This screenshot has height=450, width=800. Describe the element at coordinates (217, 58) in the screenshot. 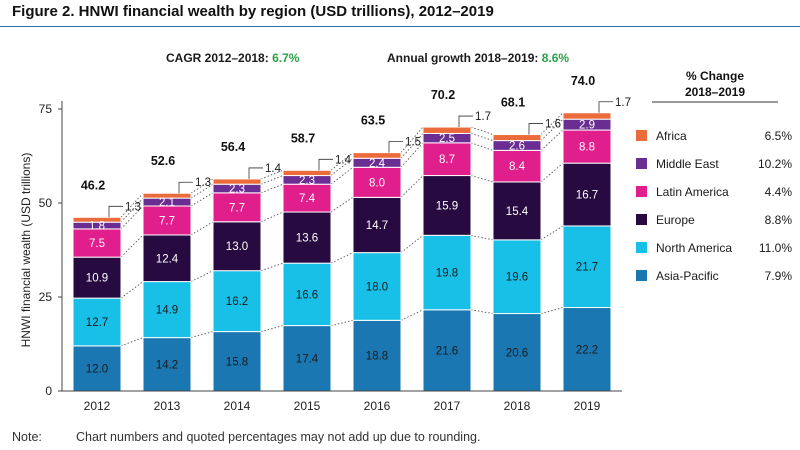

I see `cagr-label-text: CAGR 2012–2018:` at that location.